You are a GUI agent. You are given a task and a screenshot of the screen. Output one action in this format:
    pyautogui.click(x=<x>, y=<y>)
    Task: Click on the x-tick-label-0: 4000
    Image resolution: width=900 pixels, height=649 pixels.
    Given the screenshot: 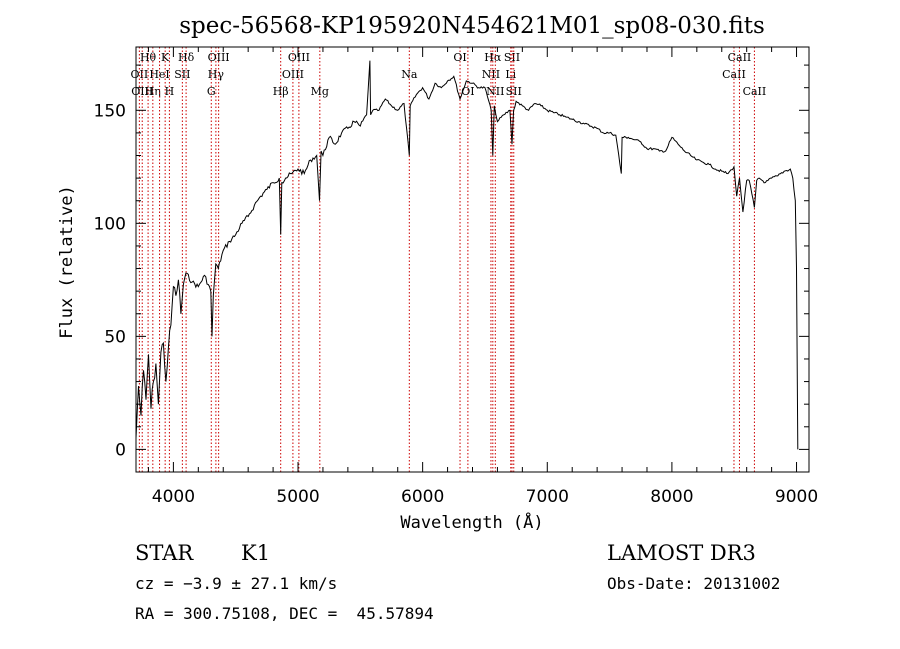 What is the action you would take?
    pyautogui.click(x=173, y=497)
    